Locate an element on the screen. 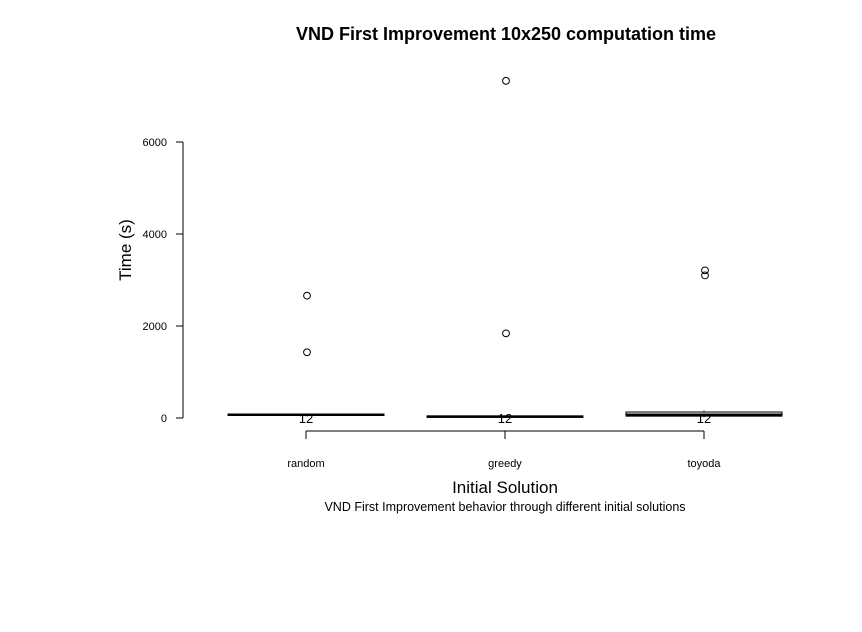  box-random: 12 is located at coordinates (306, 358).